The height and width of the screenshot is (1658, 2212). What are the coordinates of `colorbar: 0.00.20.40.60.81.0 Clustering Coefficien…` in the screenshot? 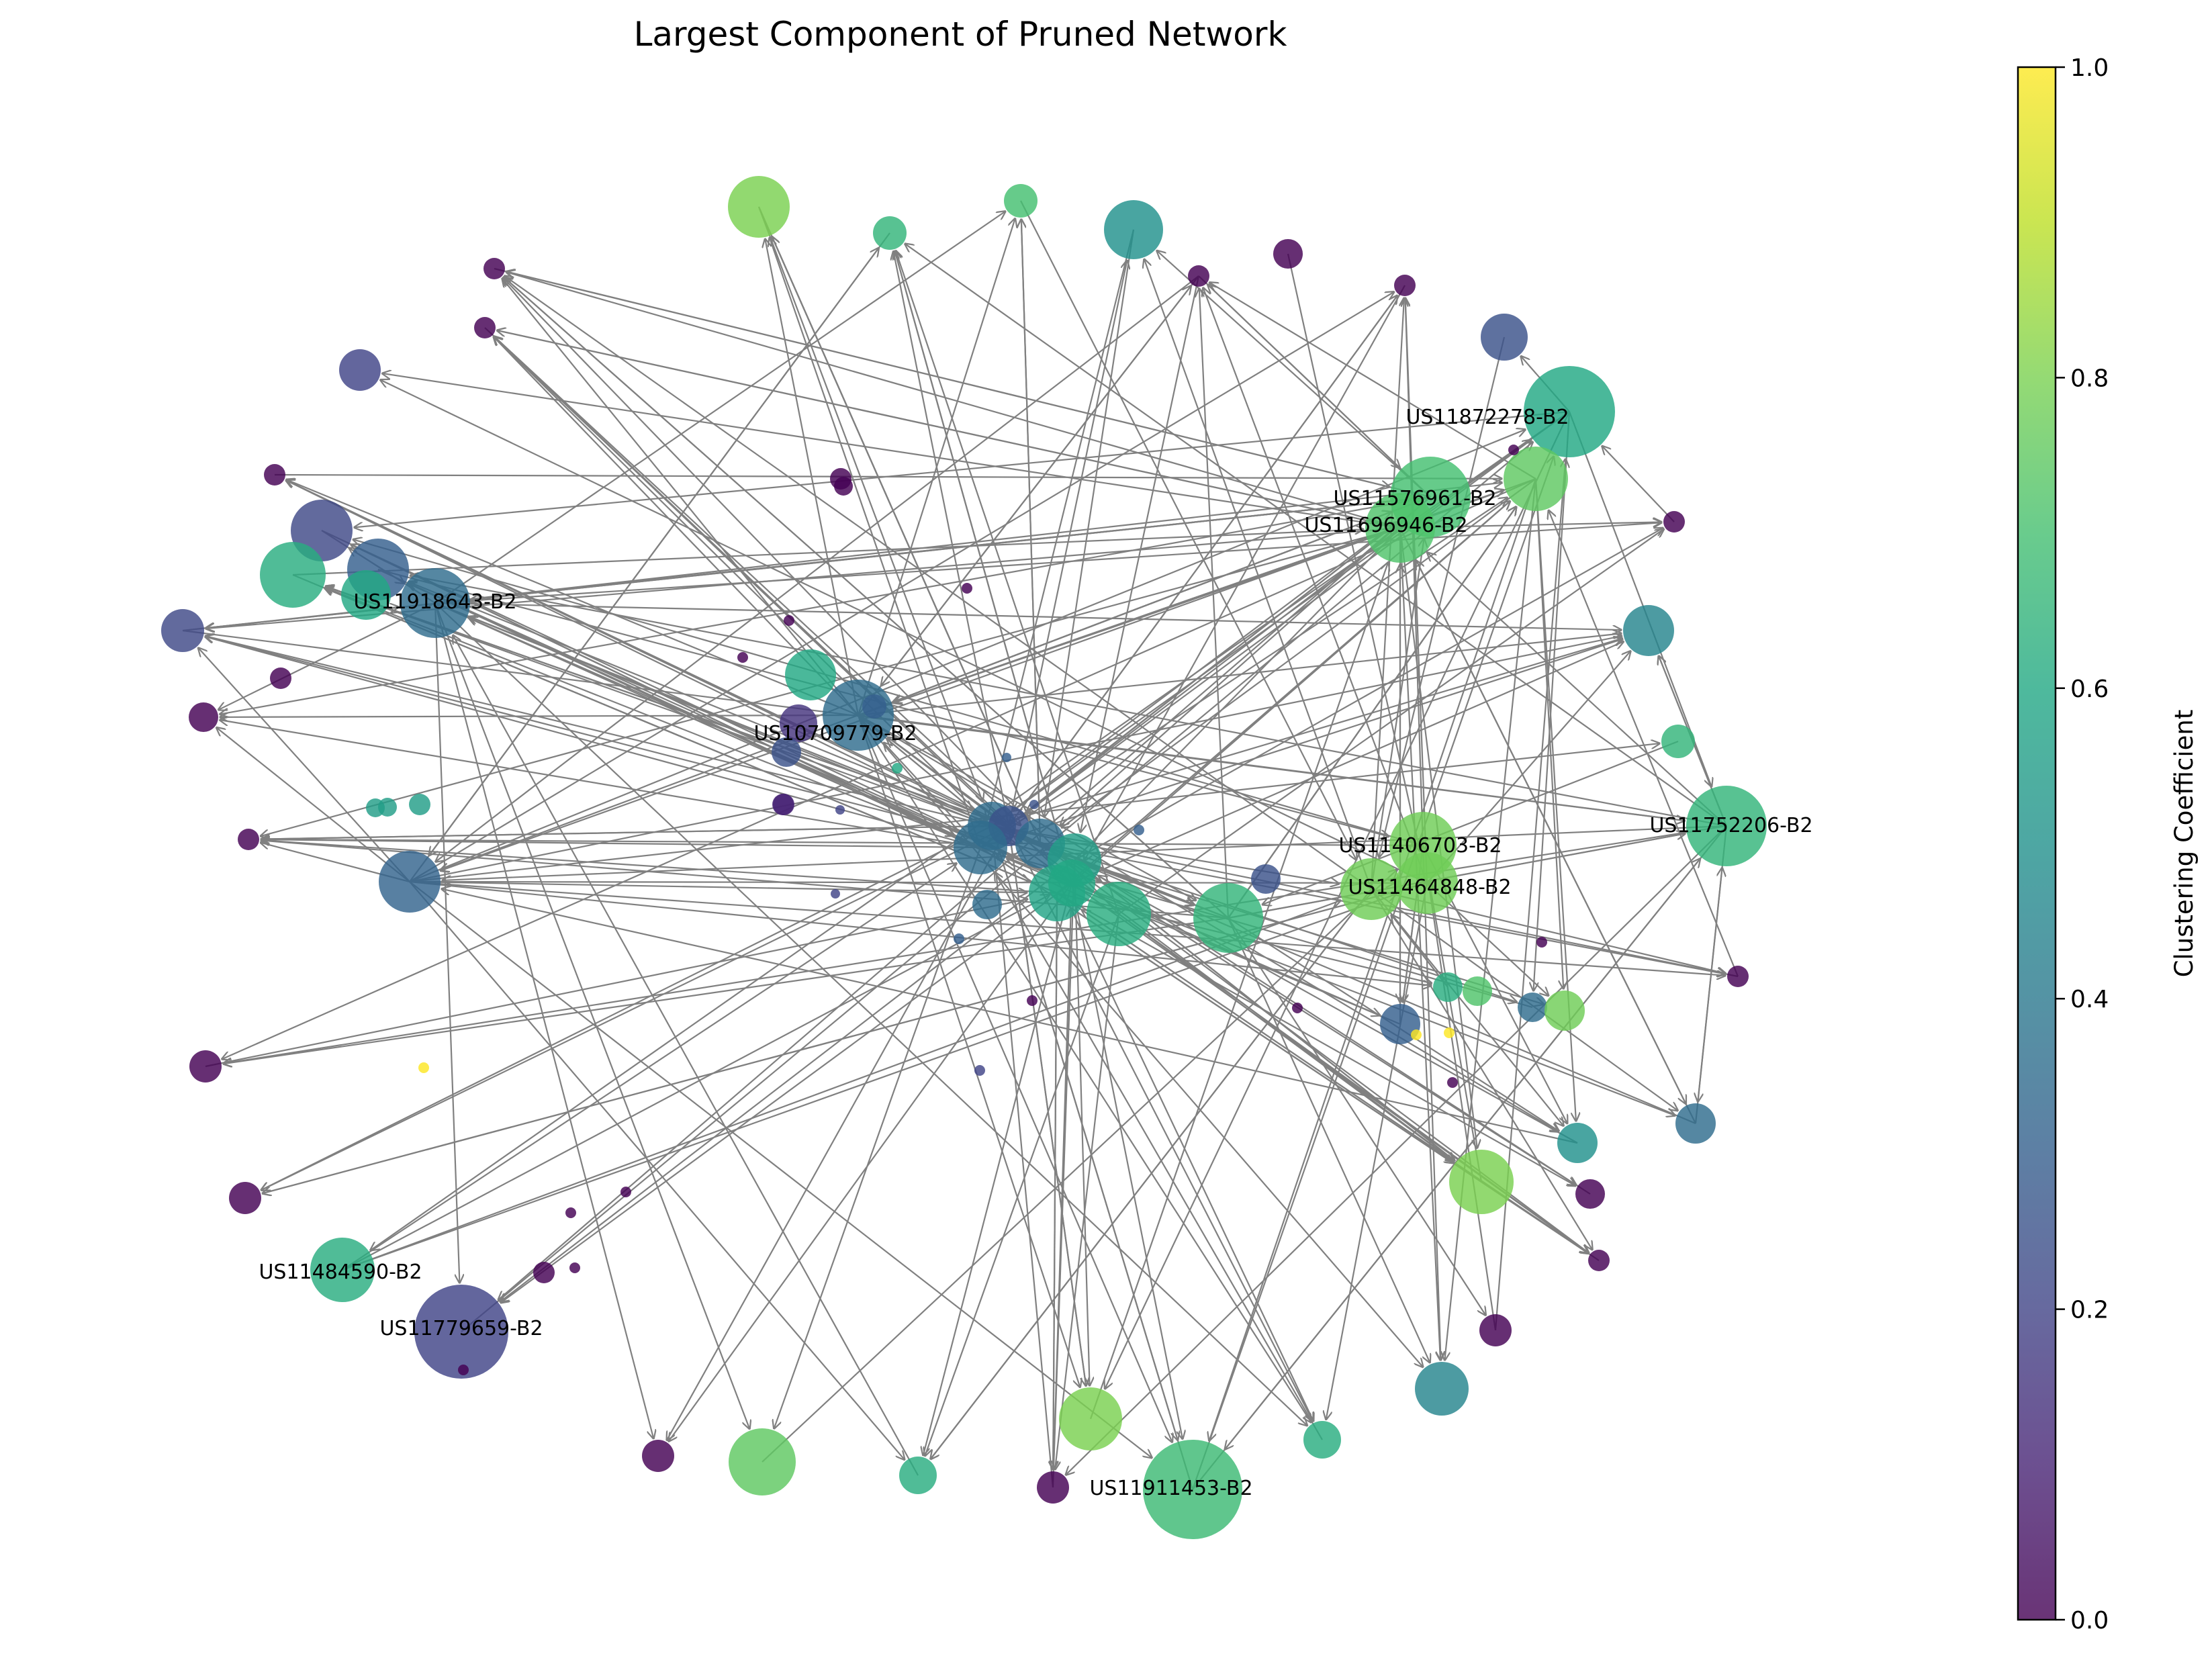 It's located at (2108, 844).